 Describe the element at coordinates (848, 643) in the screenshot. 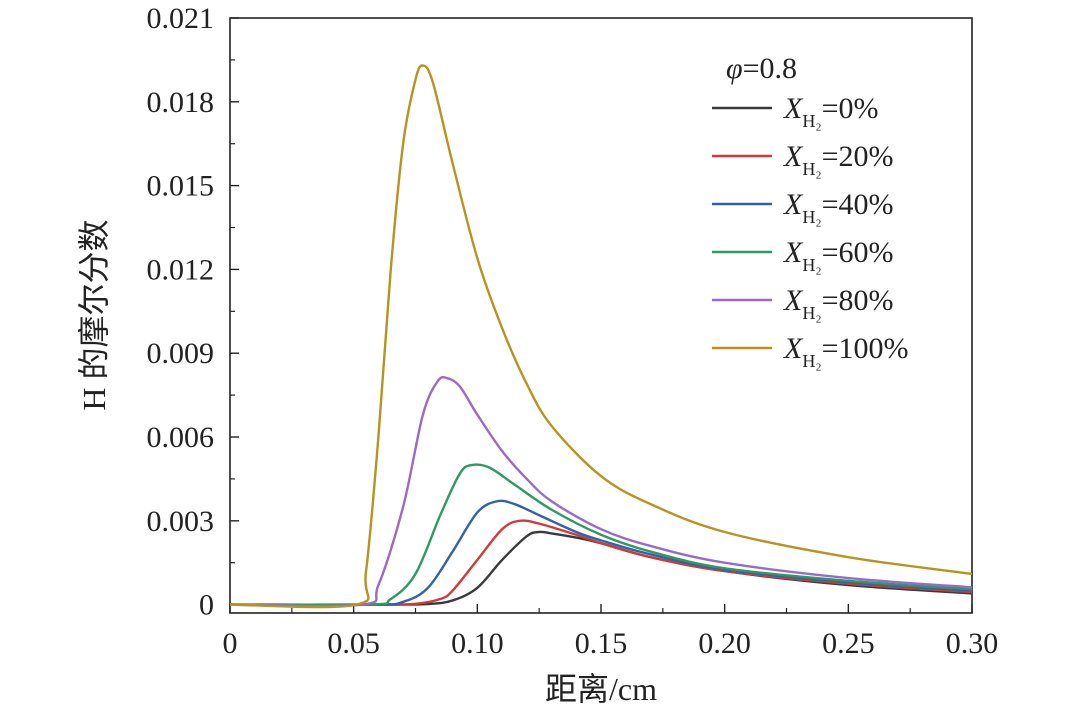

I see `x-tick-label: 0.25` at that location.